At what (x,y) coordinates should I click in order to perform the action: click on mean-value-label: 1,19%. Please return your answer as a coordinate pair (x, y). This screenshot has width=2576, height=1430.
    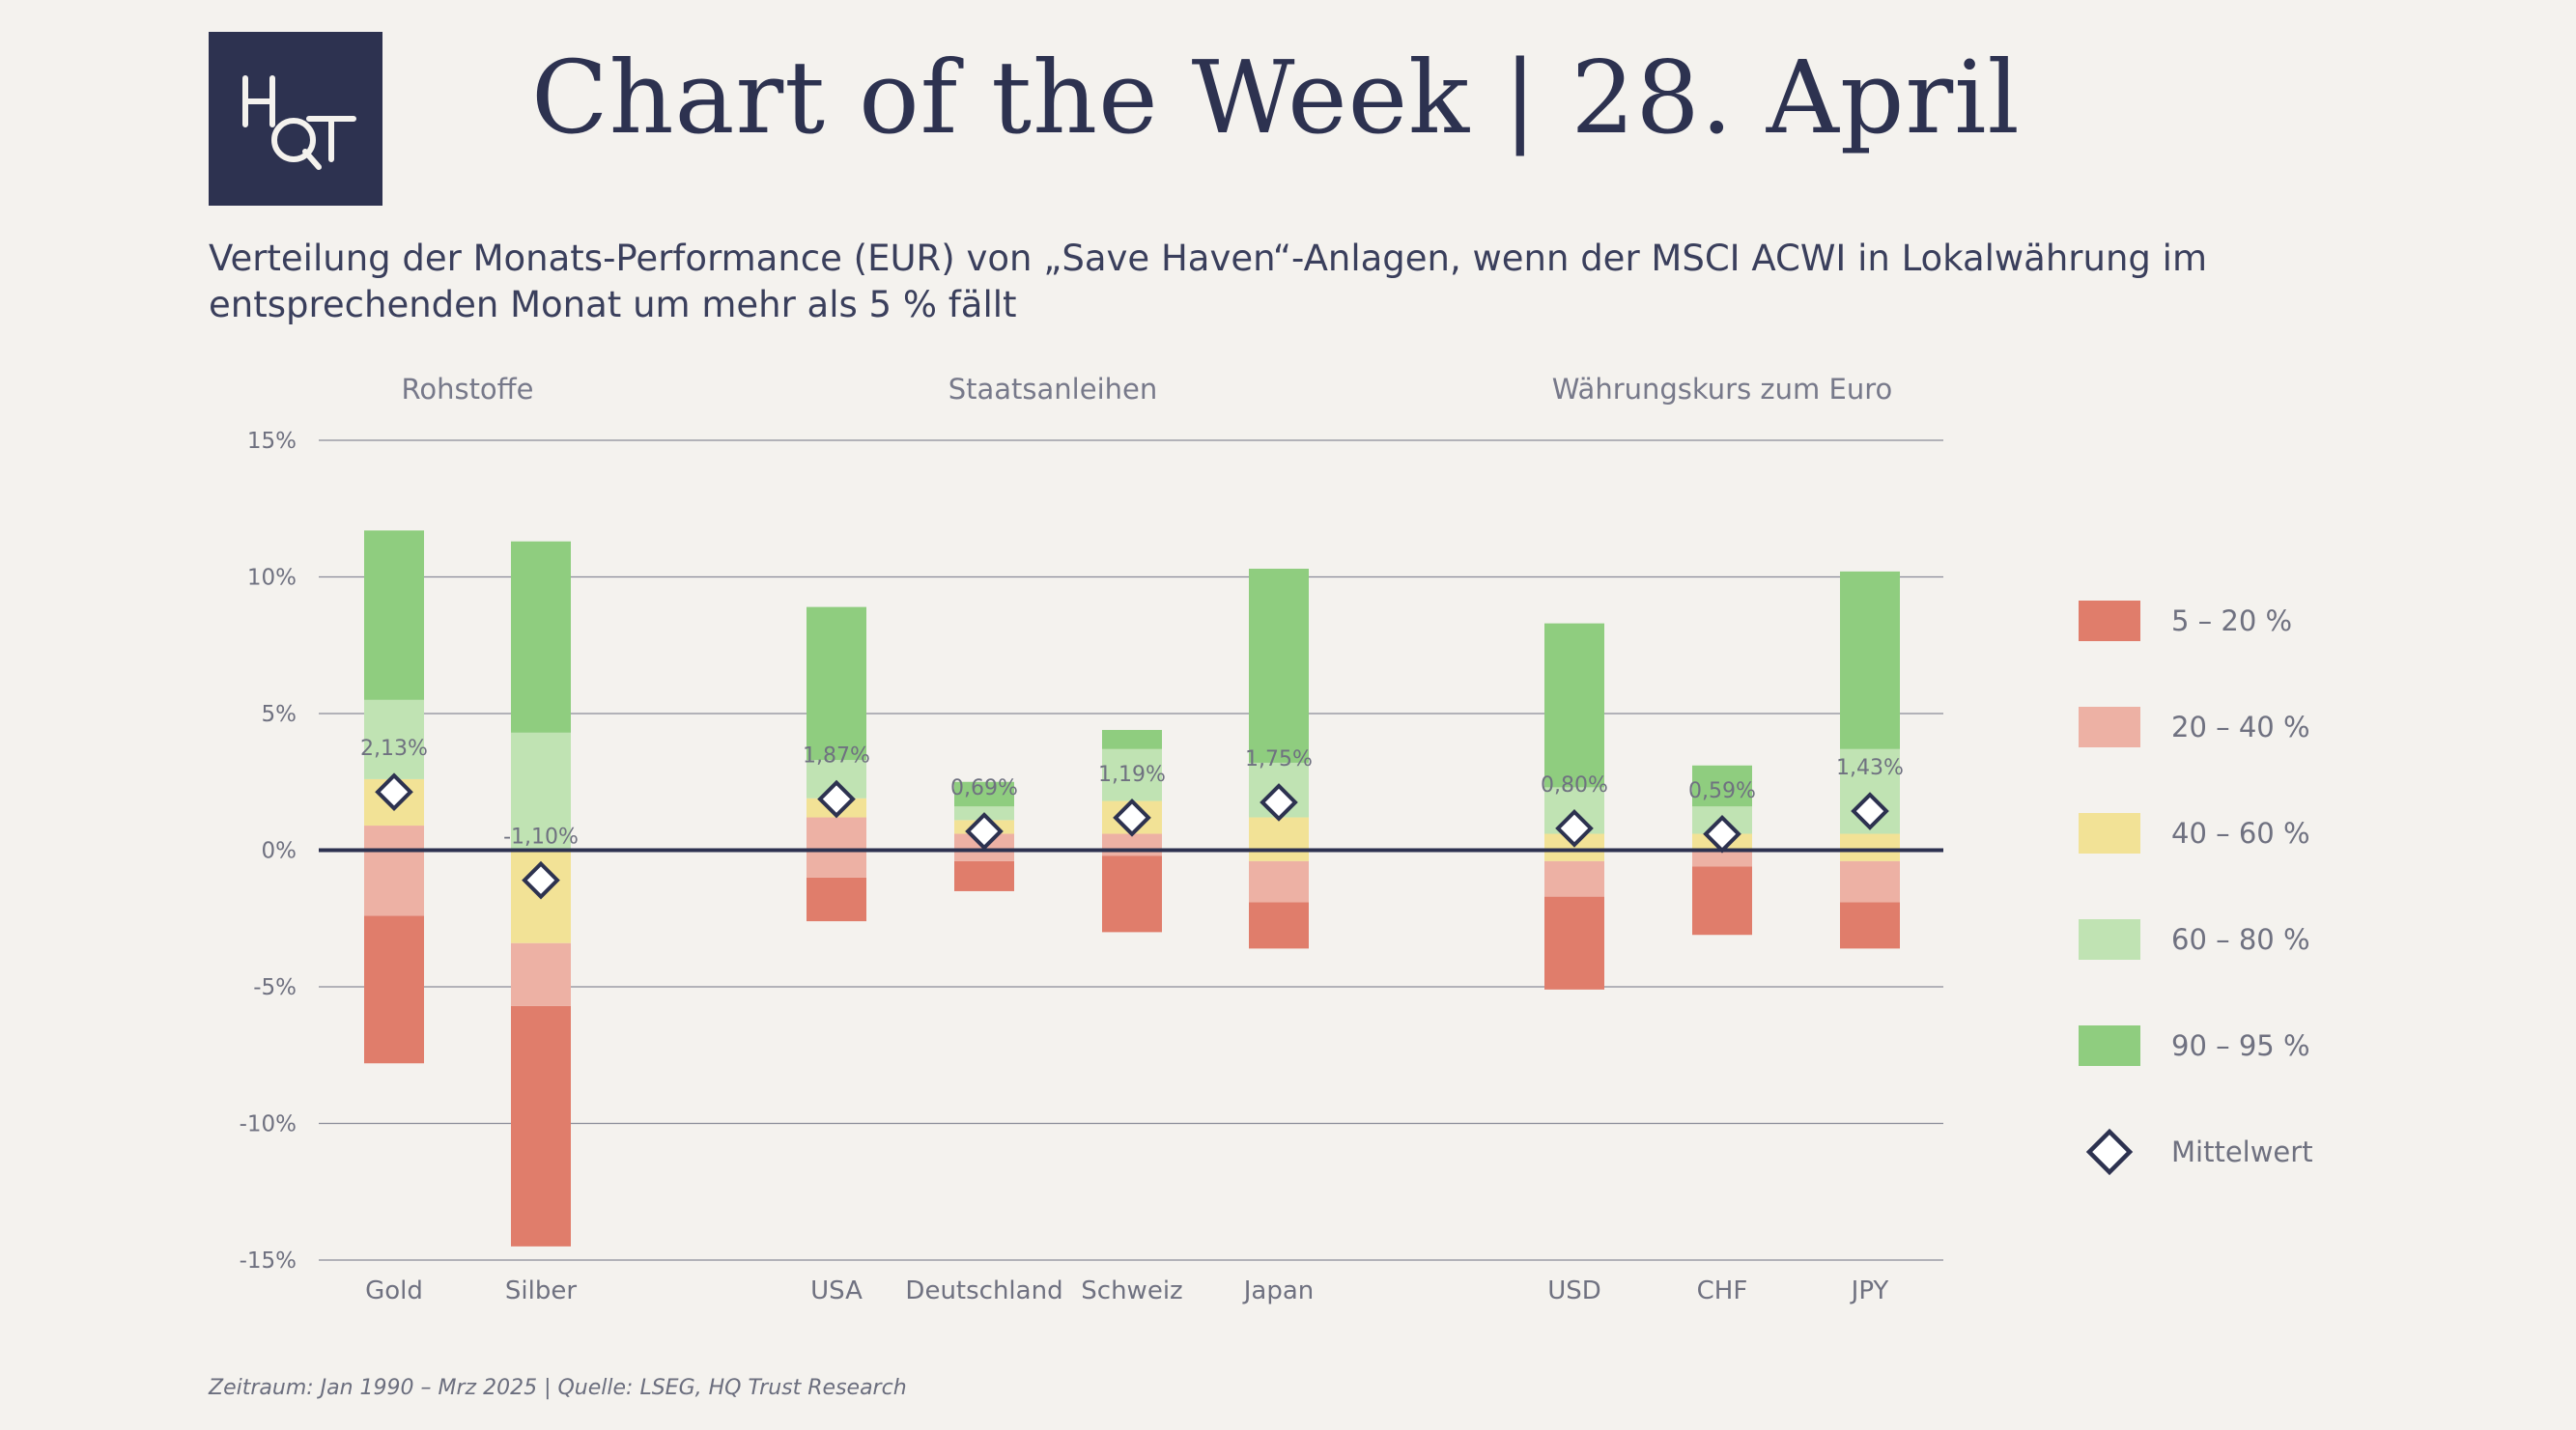
    Looking at the image, I should click on (1132, 775).